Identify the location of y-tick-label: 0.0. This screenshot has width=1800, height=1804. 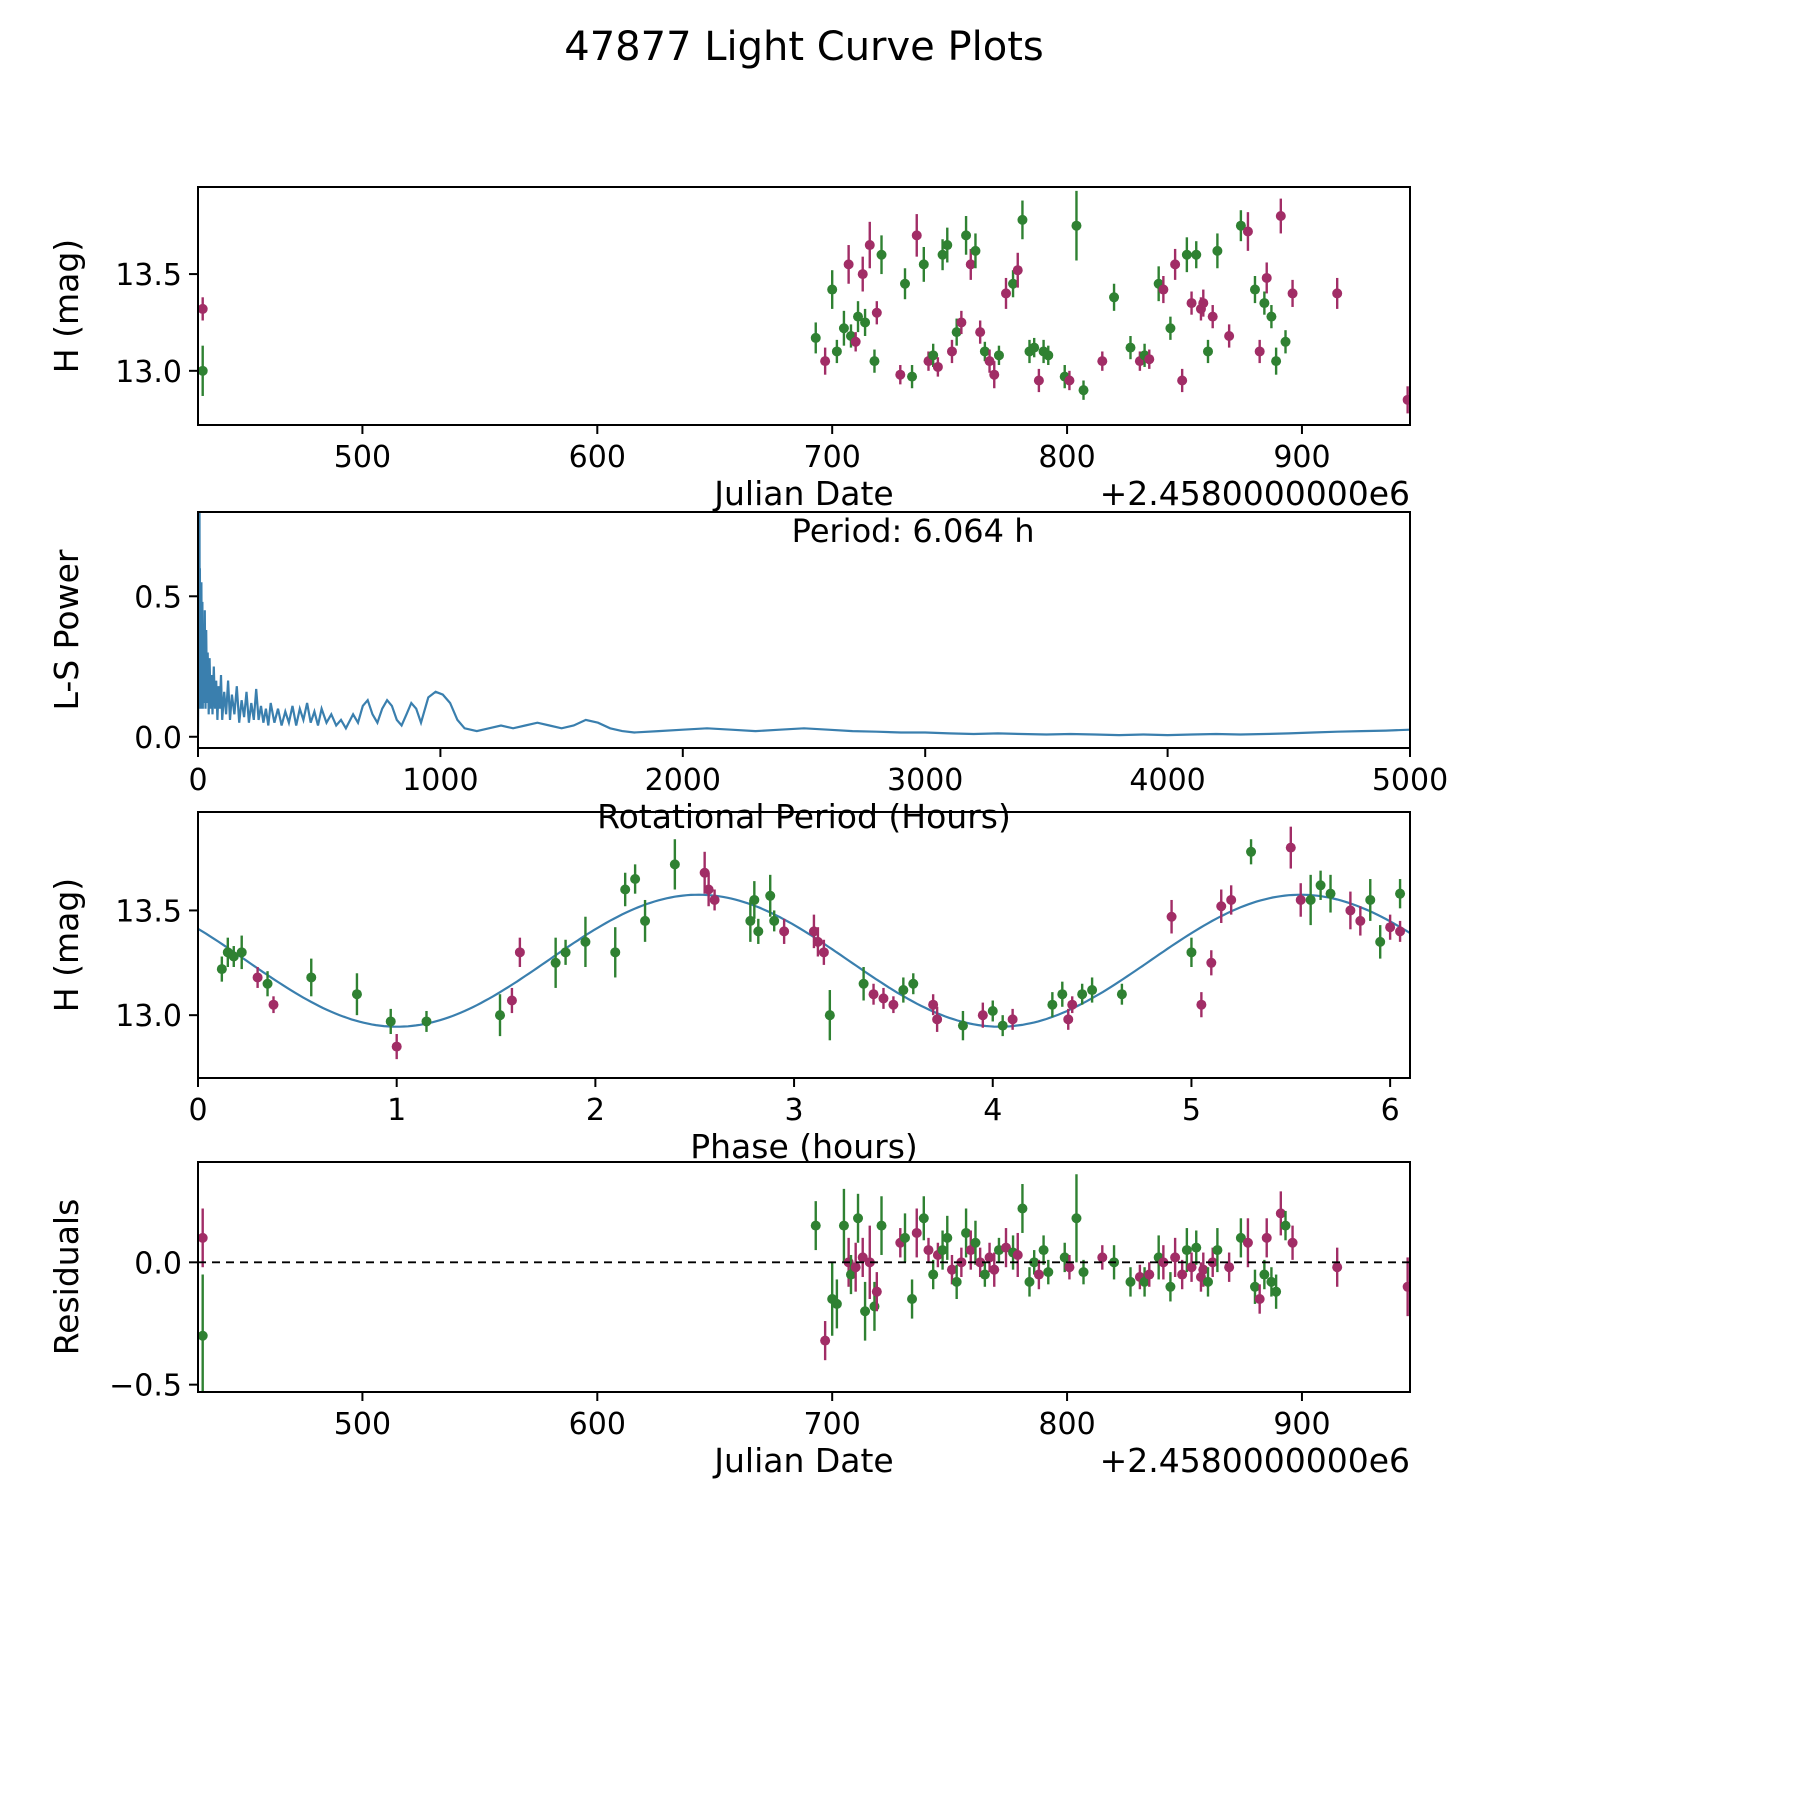
(158, 738).